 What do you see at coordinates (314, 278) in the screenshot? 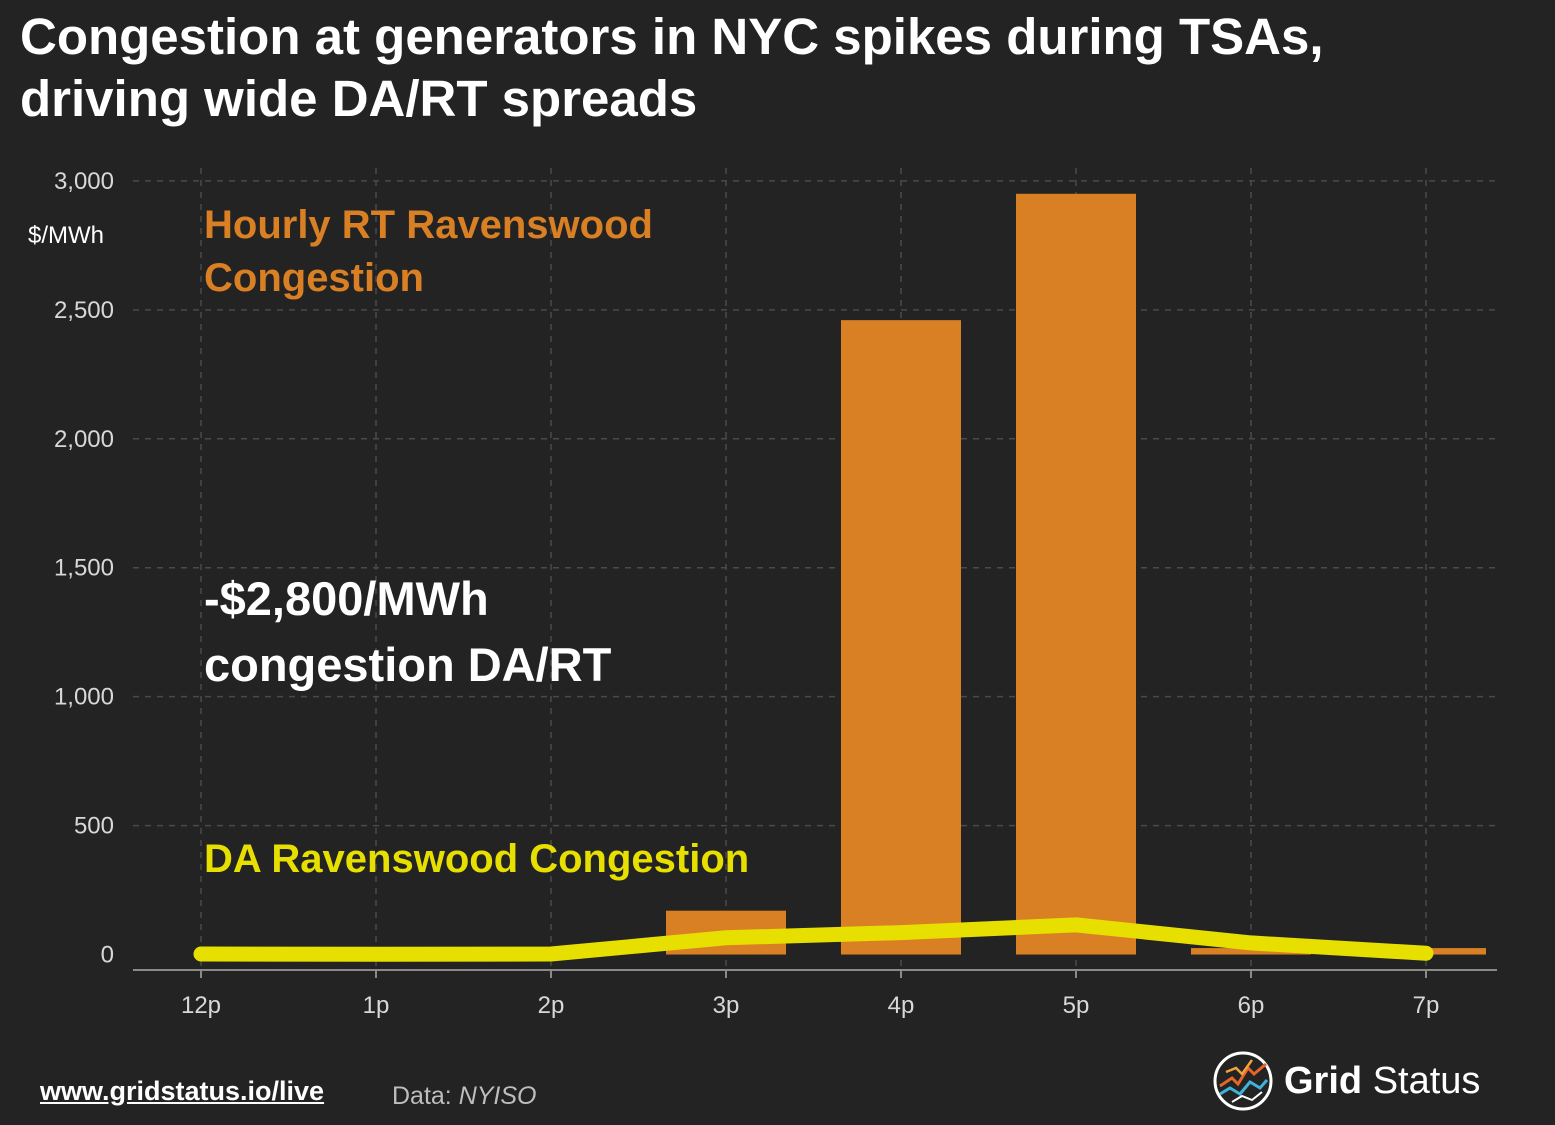
I see `rt-series-label-line-2: Congestion` at bounding box center [314, 278].